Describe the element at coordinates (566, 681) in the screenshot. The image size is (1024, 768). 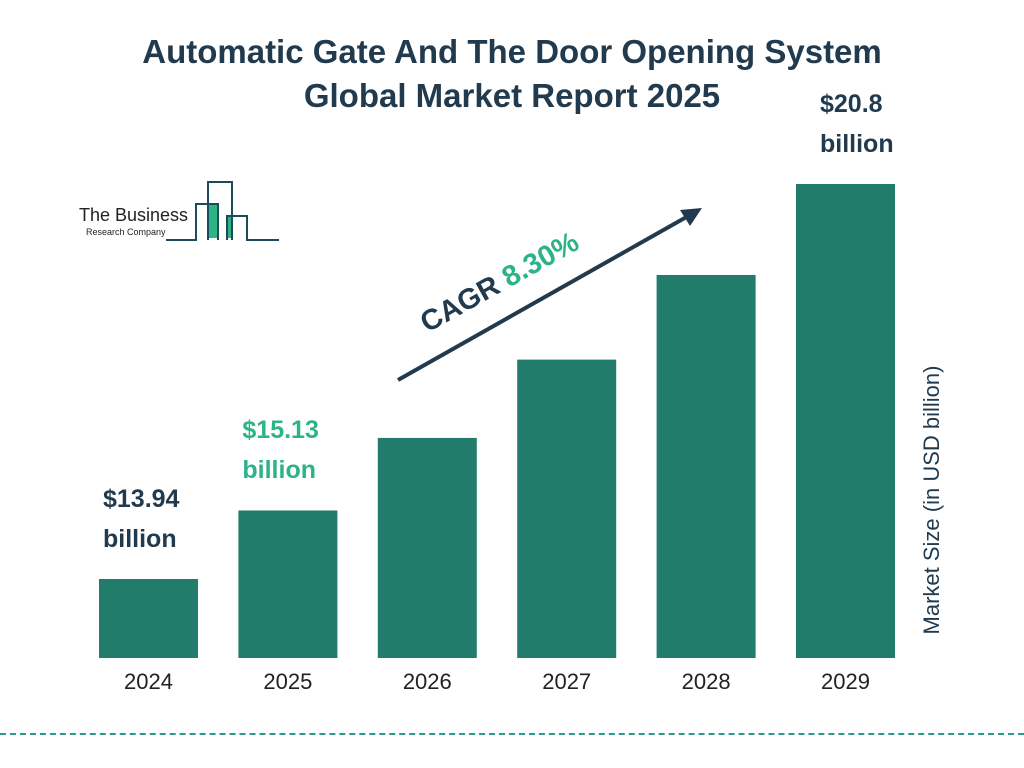
I see `x-tick-label: 2027` at that location.